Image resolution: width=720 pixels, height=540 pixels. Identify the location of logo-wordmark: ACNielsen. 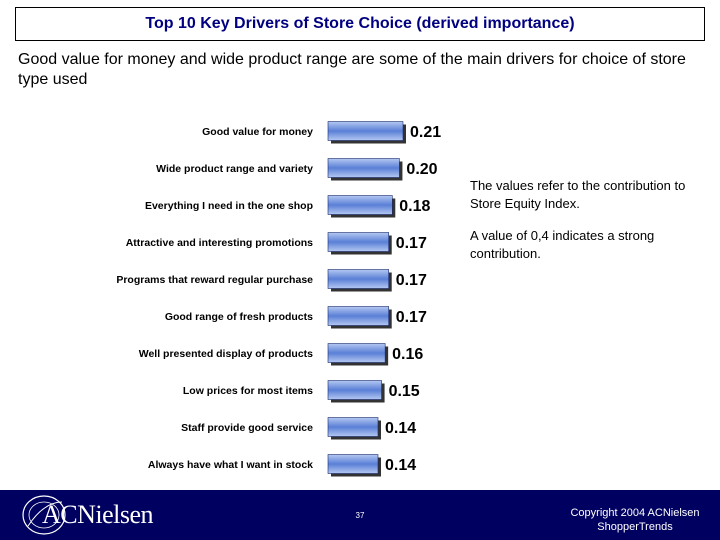
(98, 514).